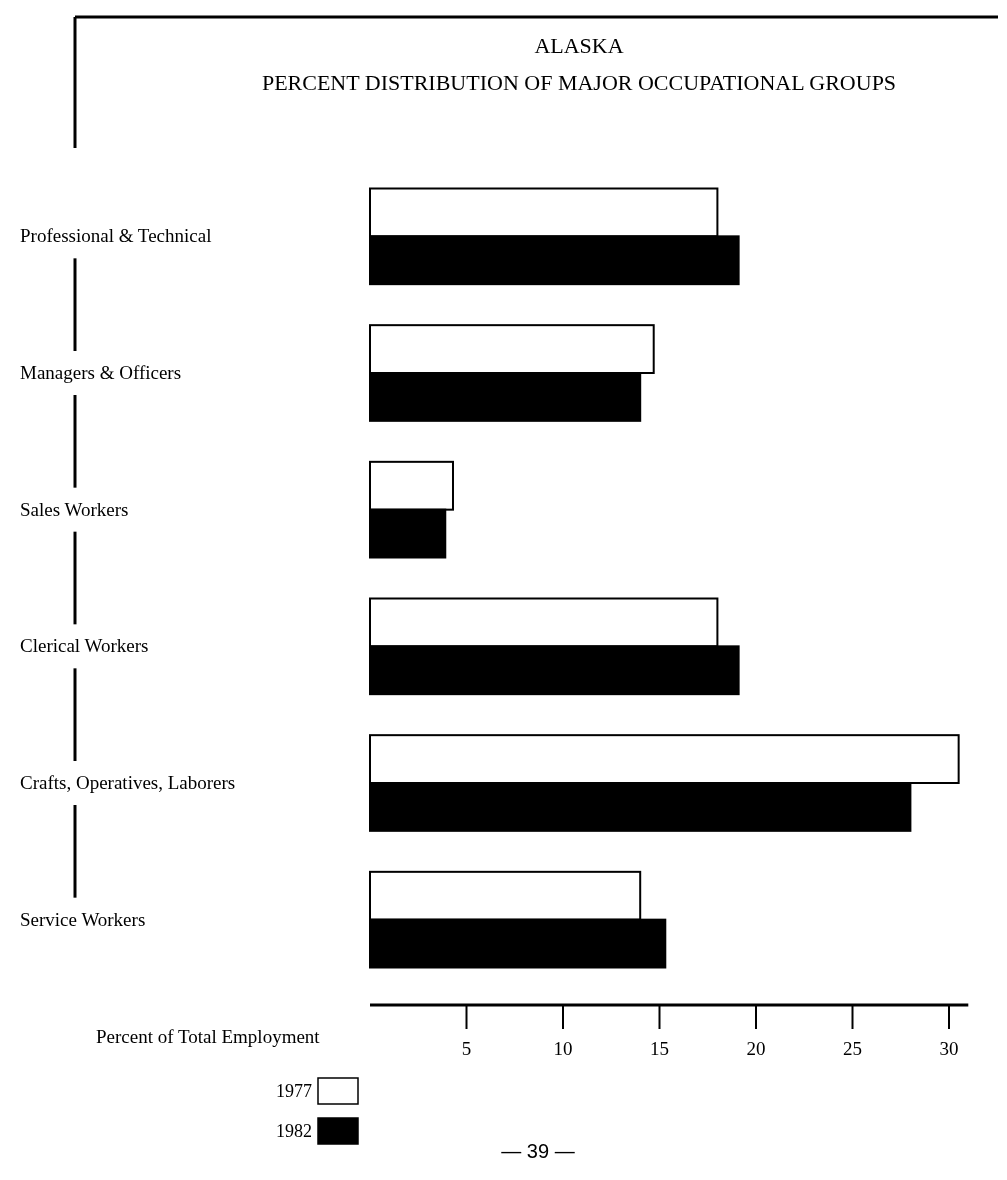 The width and height of the screenshot is (1007, 1180). What do you see at coordinates (579, 82) in the screenshot?
I see `chart-subtitle: PERCENT DISTRIBUTION OF MAJOR OCCUPATIONAL GROUPS` at bounding box center [579, 82].